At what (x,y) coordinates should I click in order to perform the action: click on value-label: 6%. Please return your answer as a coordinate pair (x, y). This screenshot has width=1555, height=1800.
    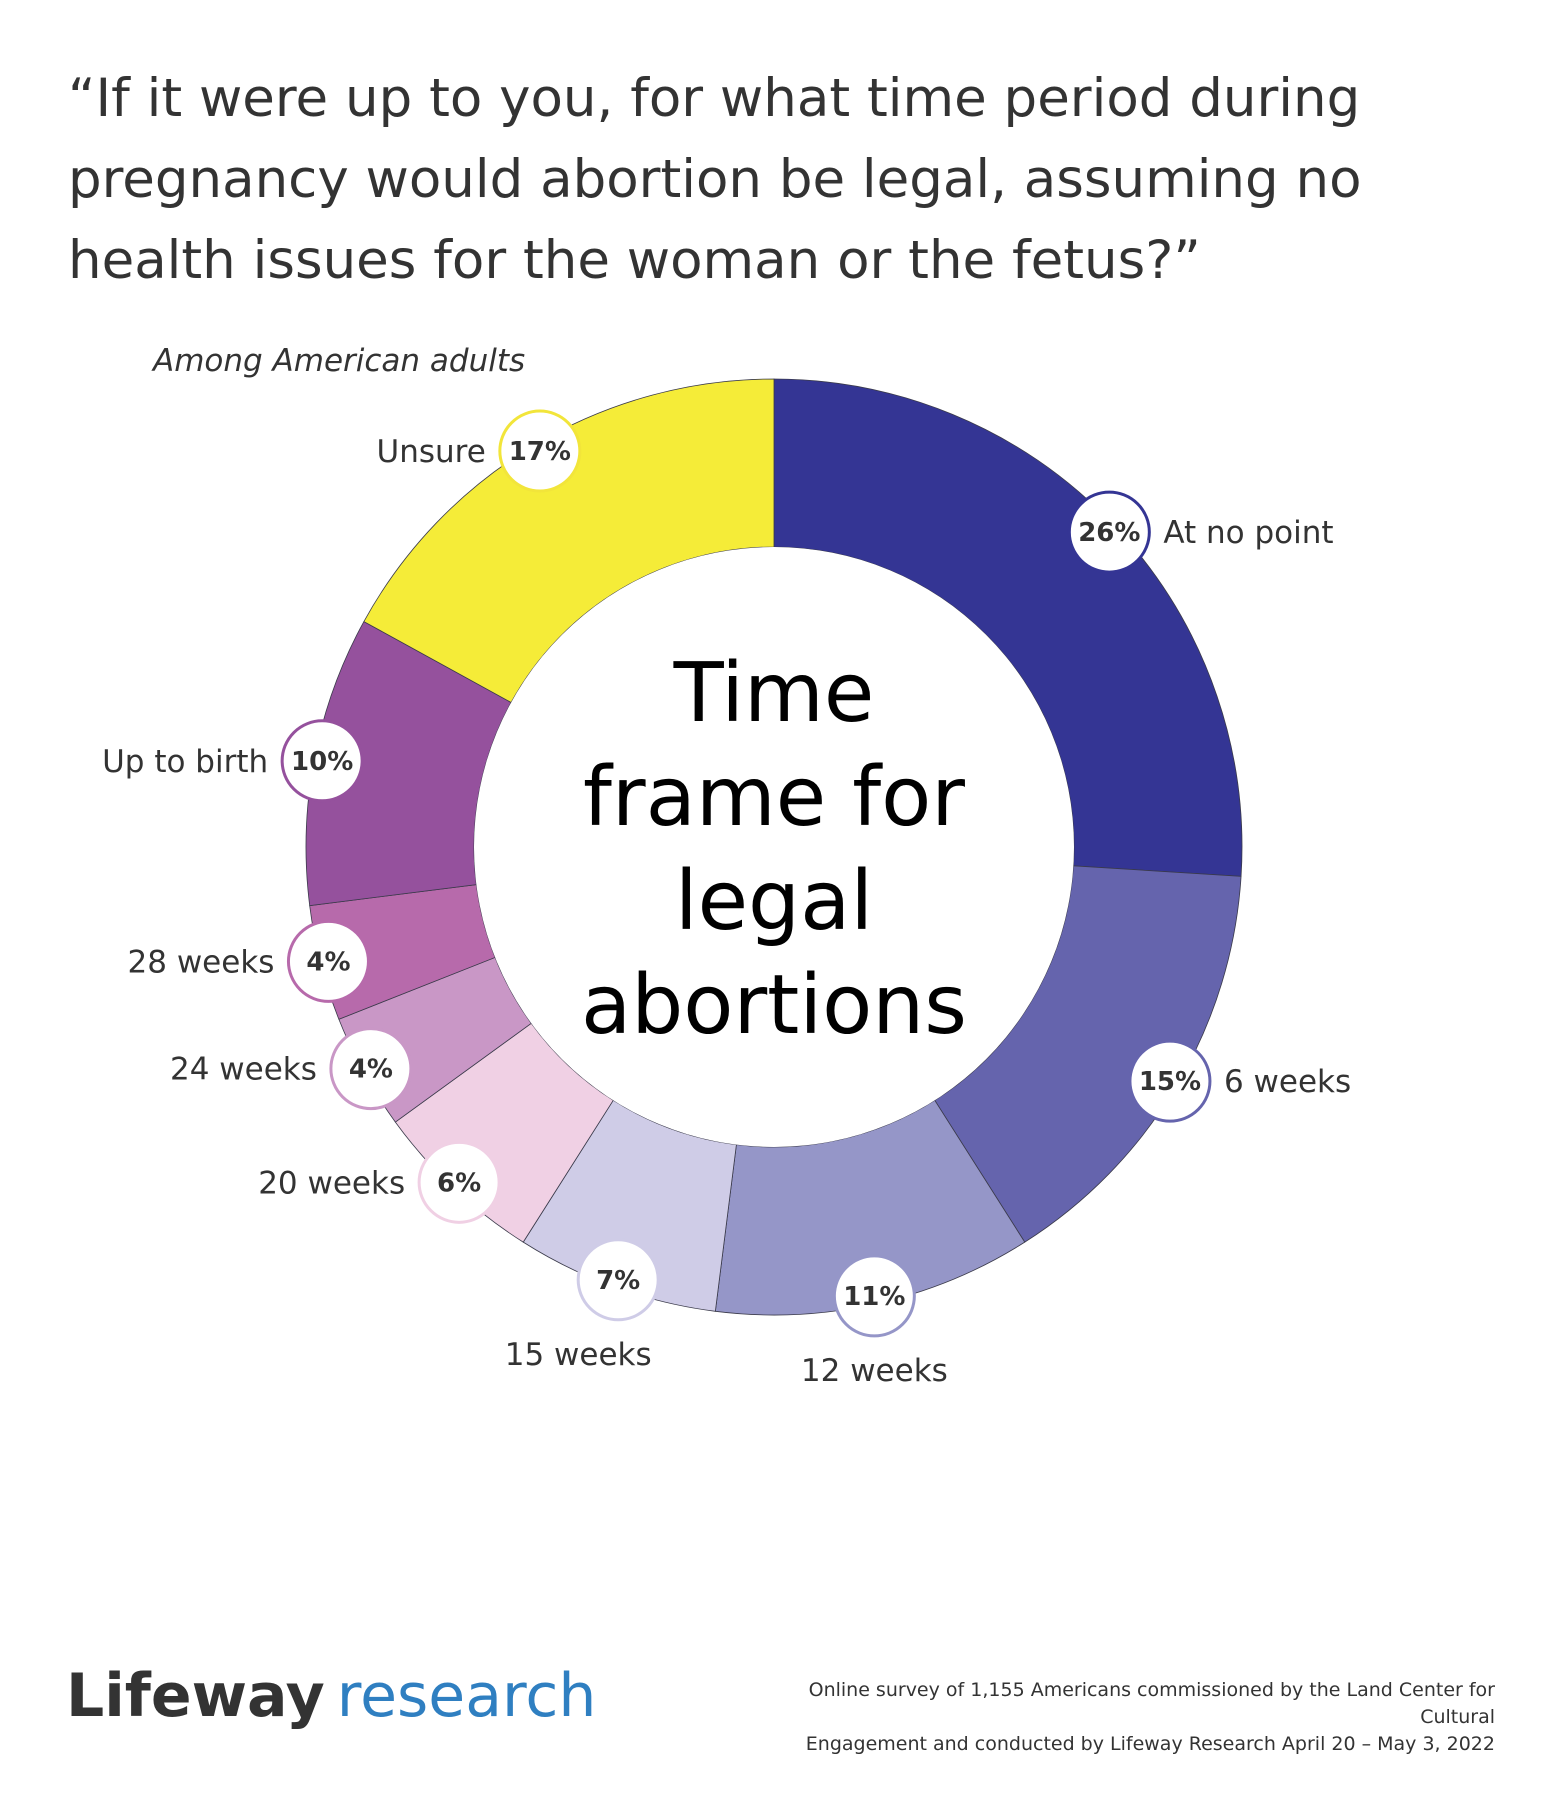
    Looking at the image, I should click on (459, 1183).